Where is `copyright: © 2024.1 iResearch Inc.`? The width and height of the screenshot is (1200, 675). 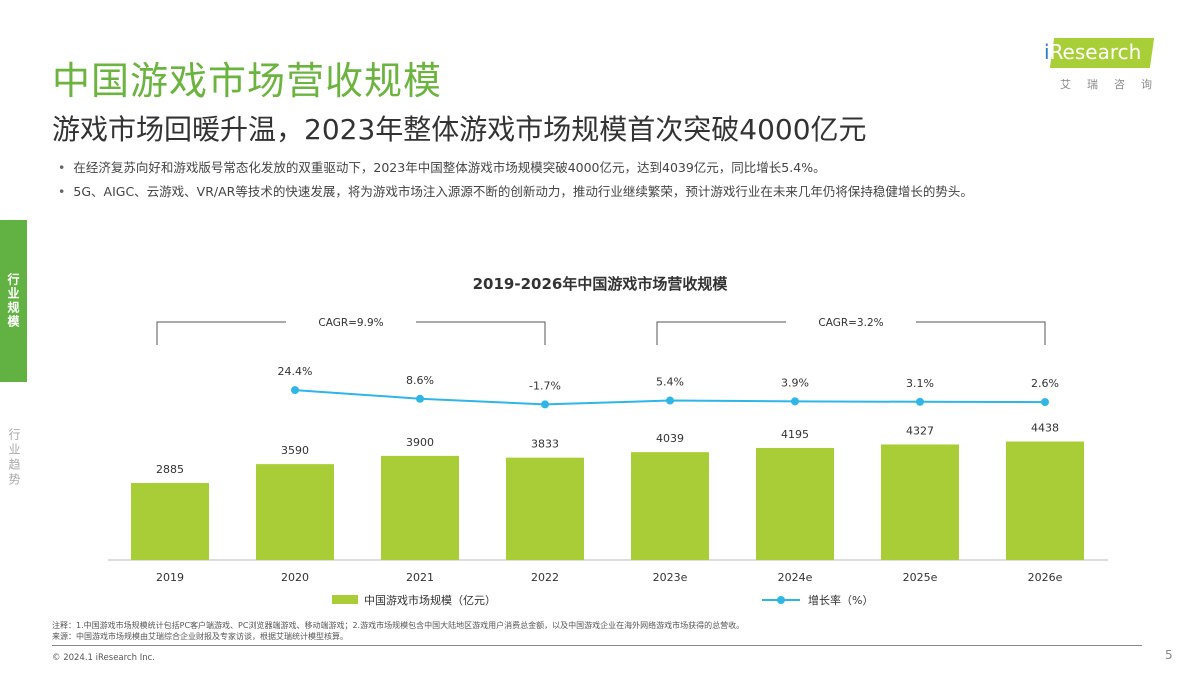 copyright: © 2024.1 iResearch Inc. is located at coordinates (103, 658).